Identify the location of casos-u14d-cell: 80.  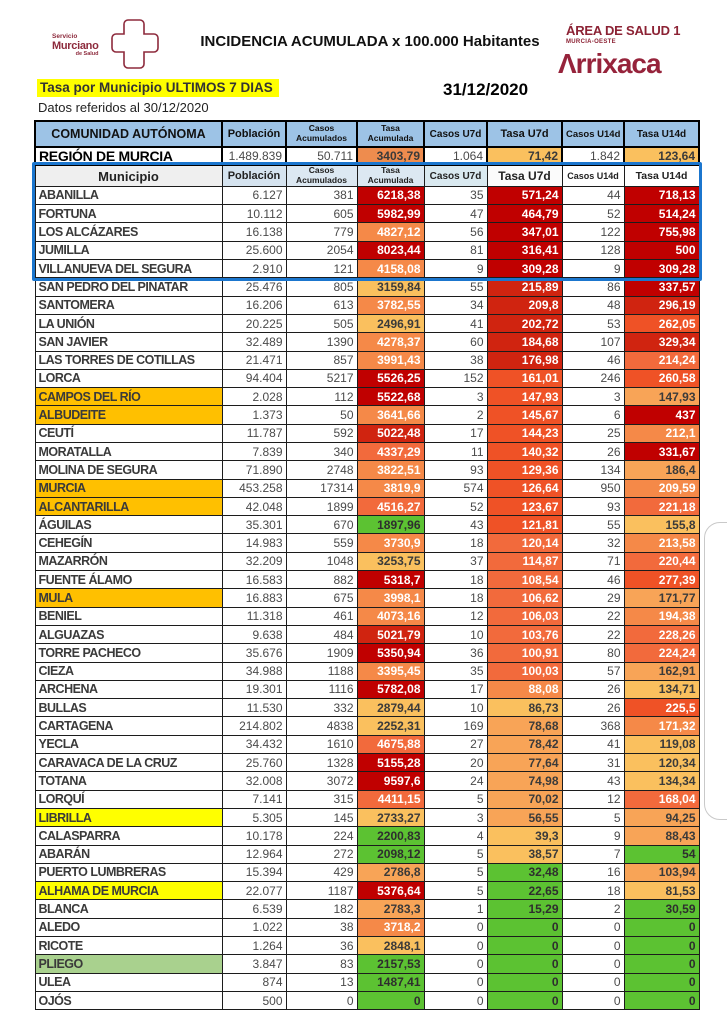
(593, 653).